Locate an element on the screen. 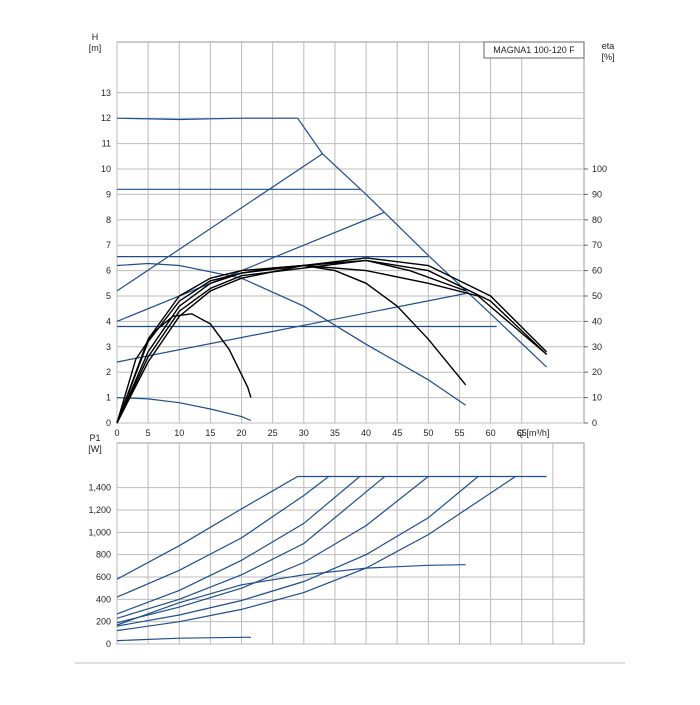  y2-tick-label: 20 is located at coordinates (597, 372).